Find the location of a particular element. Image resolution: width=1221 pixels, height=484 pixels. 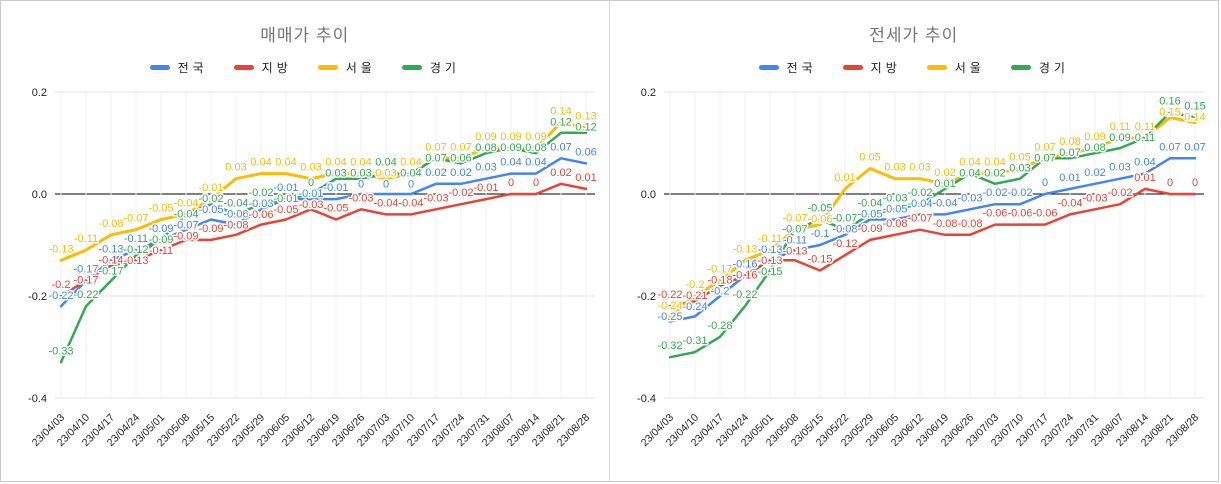

point-value-label: -0.02 is located at coordinates (210, 199).